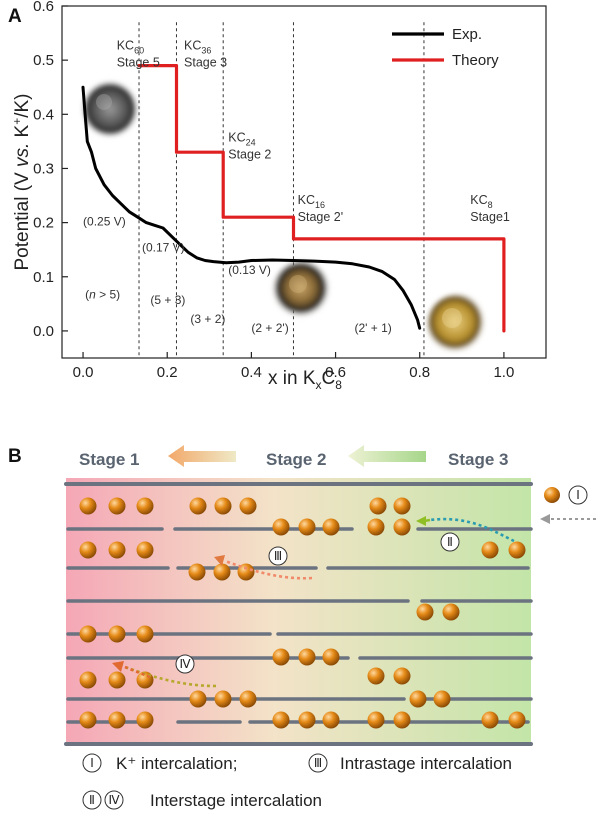  Describe the element at coordinates (43, 168) in the screenshot. I see `y-tick-label: 0.3` at that location.